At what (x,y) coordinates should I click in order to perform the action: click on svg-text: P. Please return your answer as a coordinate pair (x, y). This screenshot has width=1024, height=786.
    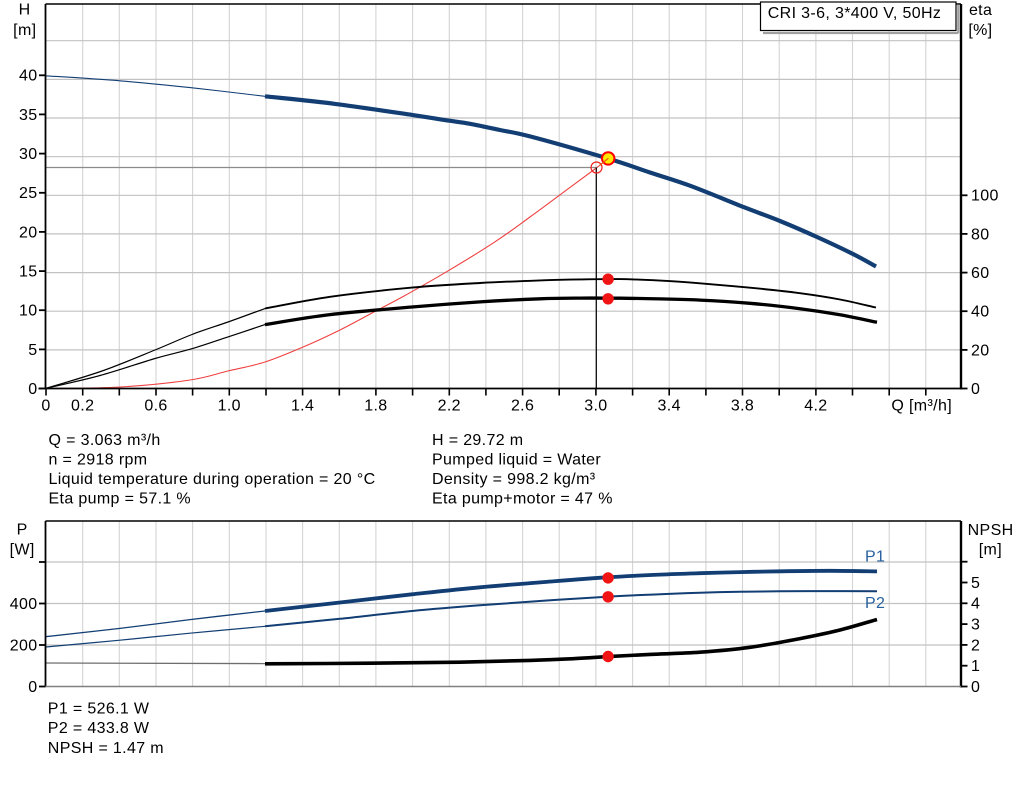
    Looking at the image, I should click on (22, 530).